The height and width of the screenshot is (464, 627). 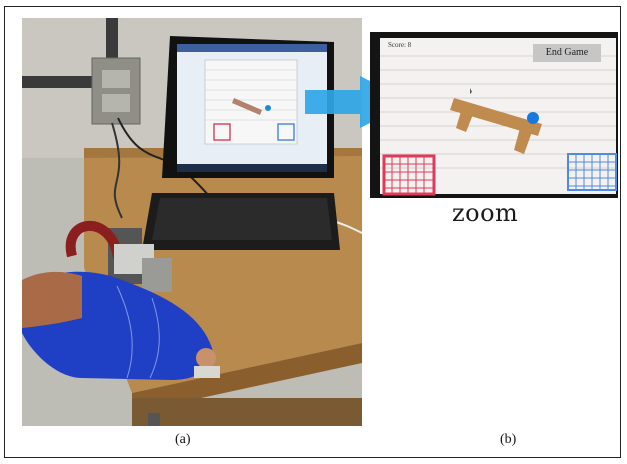 What do you see at coordinates (116, 91) in the screenshot?
I see `power-outlet-icon` at bounding box center [116, 91].